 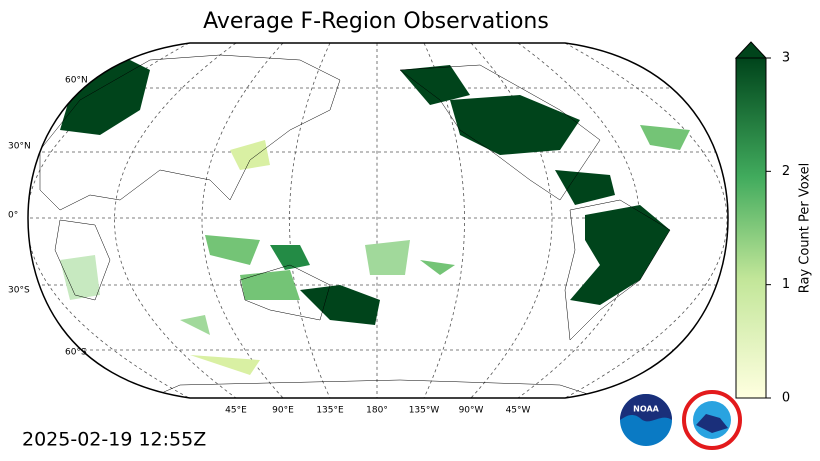 I want to click on lon-label: 45°W, so click(x=518, y=411).